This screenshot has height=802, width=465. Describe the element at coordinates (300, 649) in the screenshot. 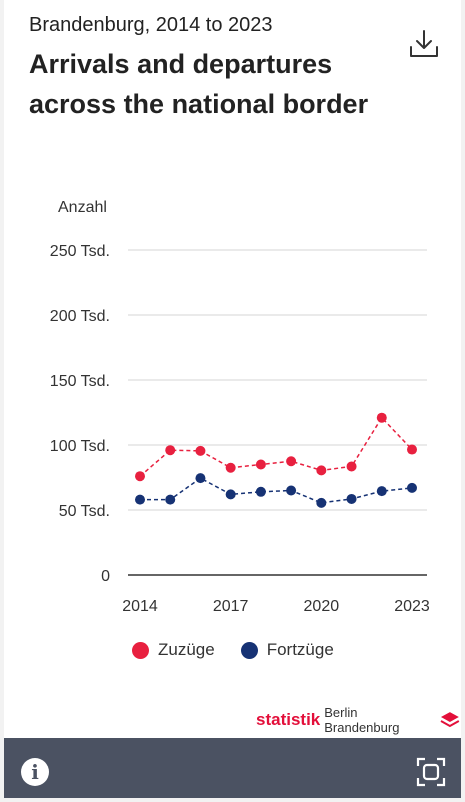

I see `legend-label-fortzuege: Fortzüge` at that location.